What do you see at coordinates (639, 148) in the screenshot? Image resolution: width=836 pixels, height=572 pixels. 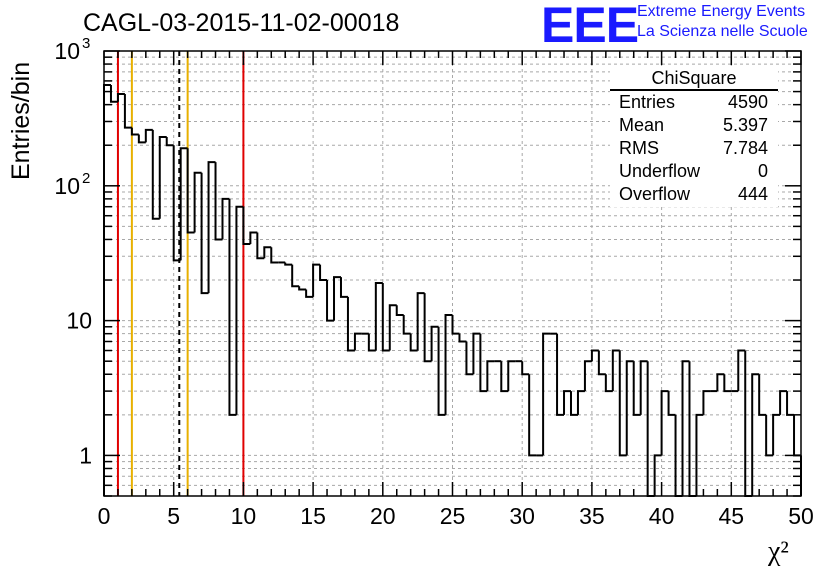 I see `stats-label: RMS` at bounding box center [639, 148].